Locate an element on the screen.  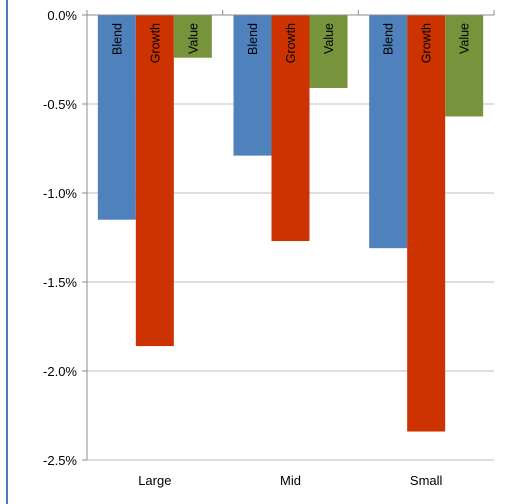
x-category-label: Mid is located at coordinates (290, 480).